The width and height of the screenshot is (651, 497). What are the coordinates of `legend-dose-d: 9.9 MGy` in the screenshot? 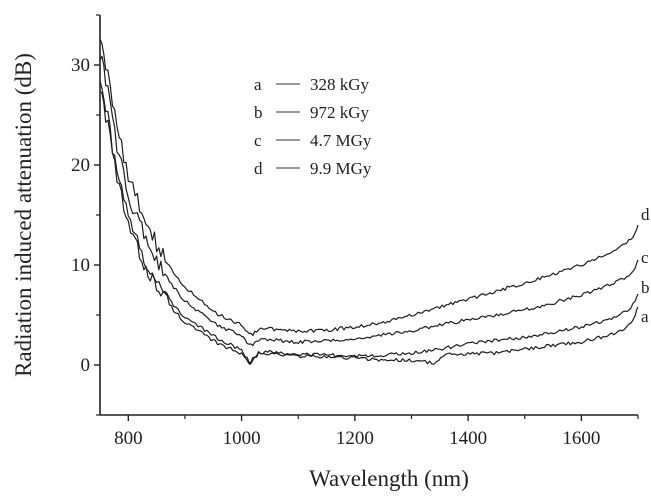 It's located at (341, 168).